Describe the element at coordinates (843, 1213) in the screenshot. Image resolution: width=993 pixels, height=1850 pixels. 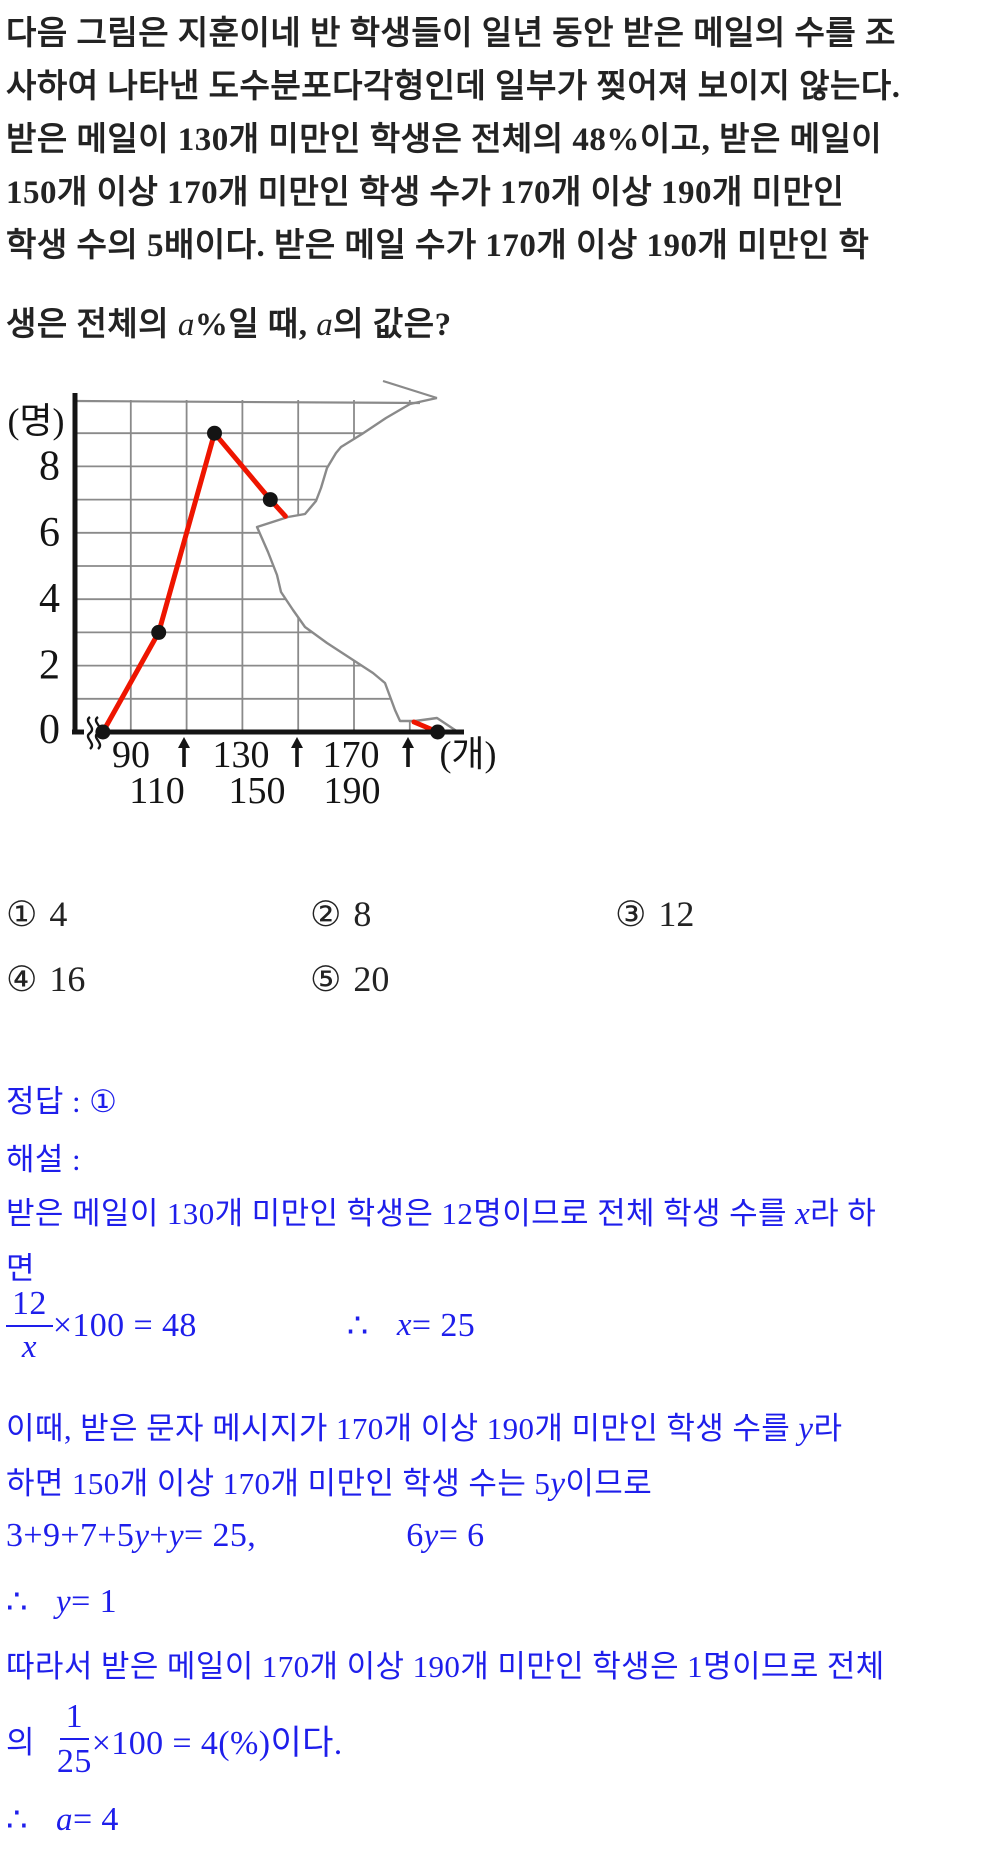
I see `solution-text: 라 하` at that location.